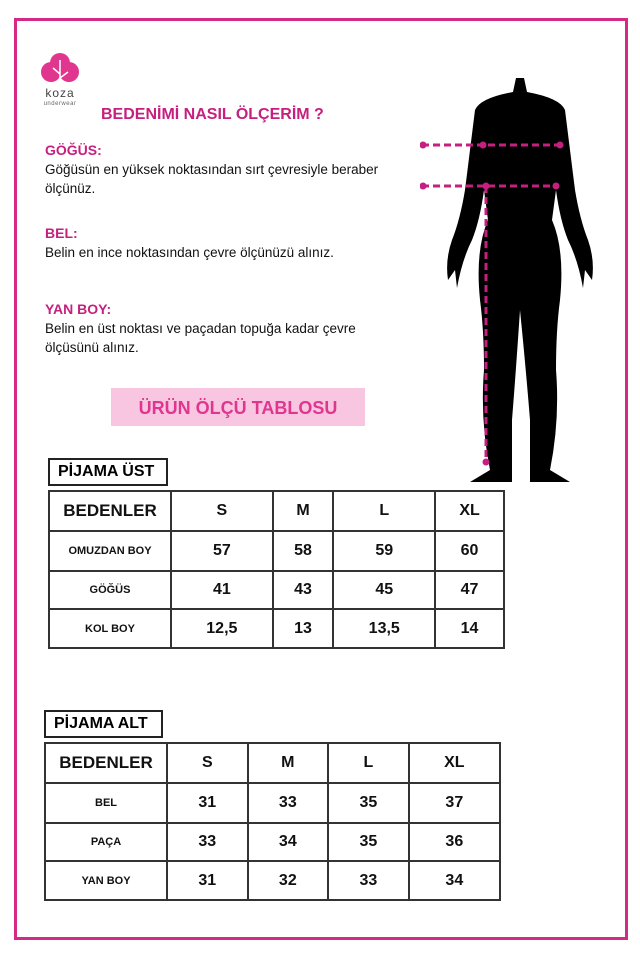  I want to click on logo-sub: underwear, so click(60, 104).